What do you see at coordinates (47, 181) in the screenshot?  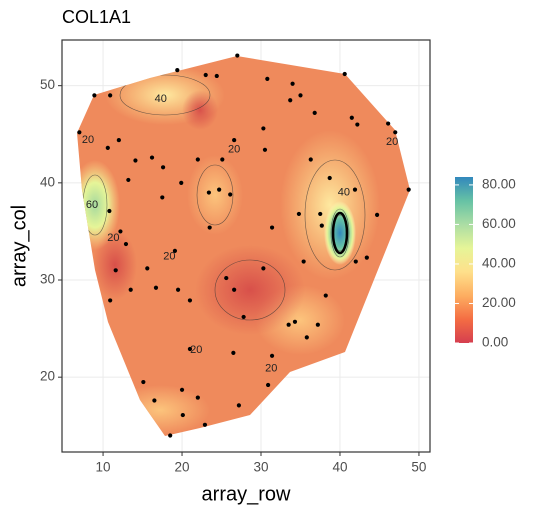 I see `y-tick-label: 40` at bounding box center [47, 181].